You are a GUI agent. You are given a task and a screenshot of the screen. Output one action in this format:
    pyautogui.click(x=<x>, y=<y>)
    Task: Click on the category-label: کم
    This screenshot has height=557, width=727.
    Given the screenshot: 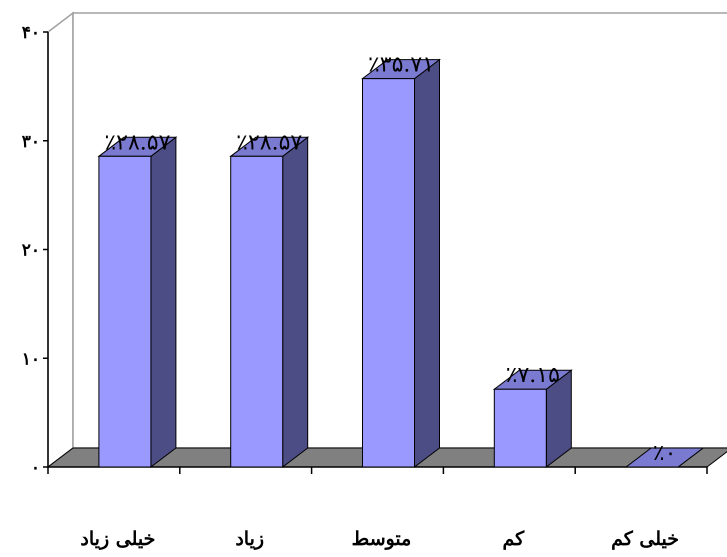 What is the action you would take?
    pyautogui.click(x=513, y=539)
    